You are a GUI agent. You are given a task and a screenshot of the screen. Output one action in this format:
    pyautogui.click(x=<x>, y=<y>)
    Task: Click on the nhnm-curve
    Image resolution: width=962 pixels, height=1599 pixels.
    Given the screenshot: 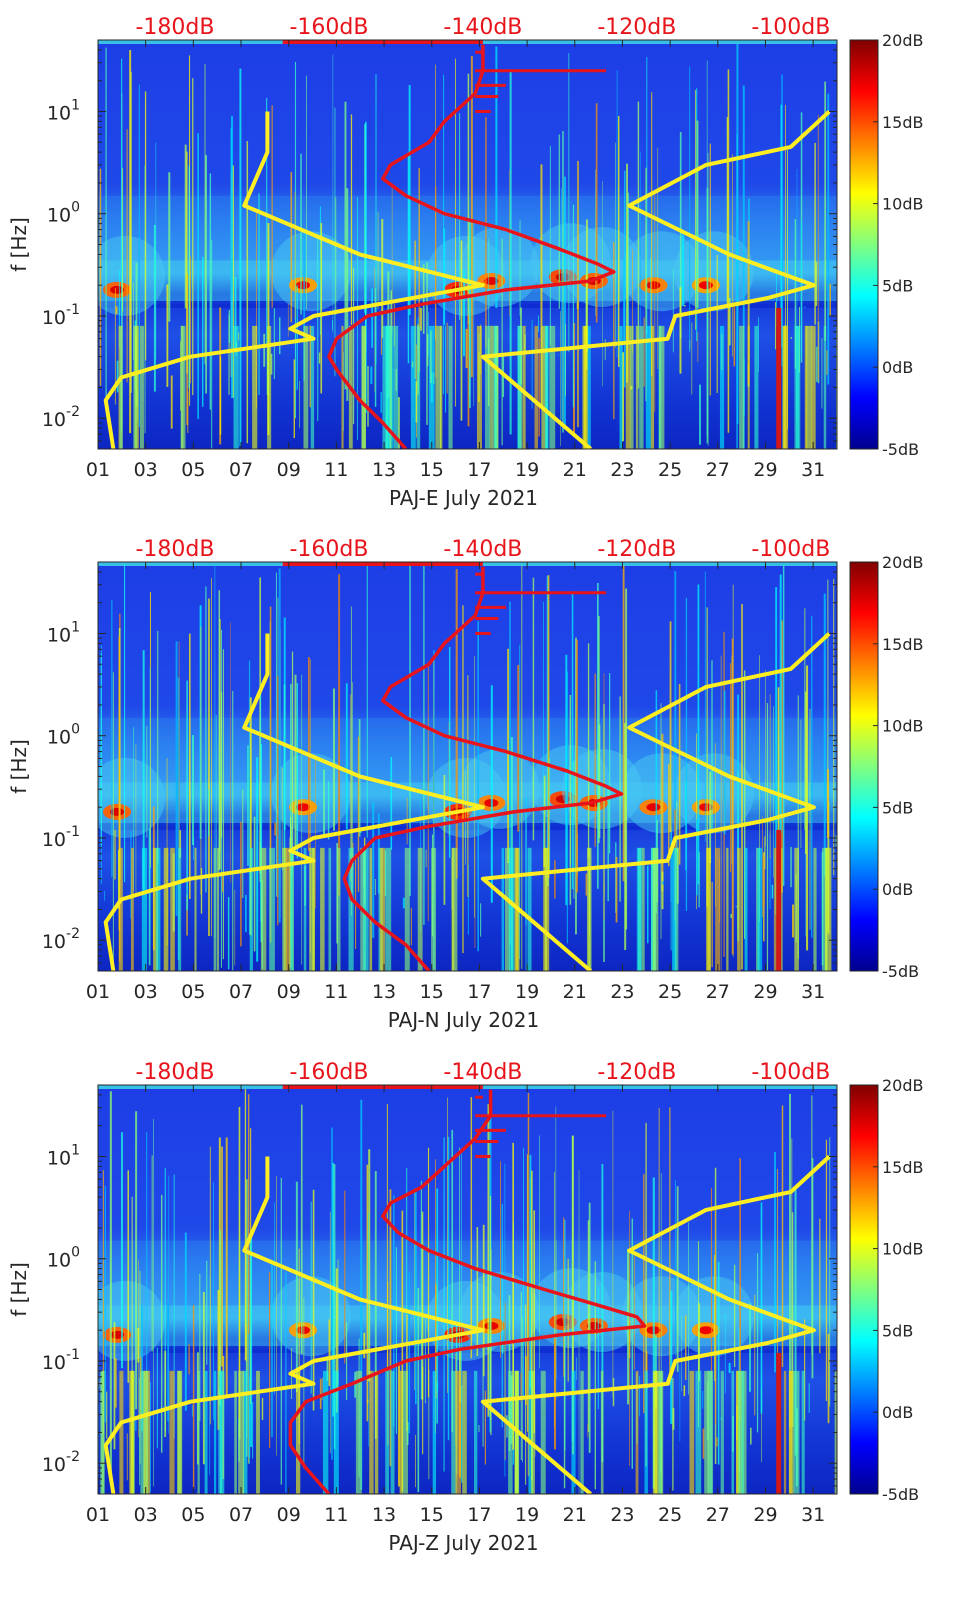 What is the action you would take?
    pyautogui.click(x=655, y=801)
    